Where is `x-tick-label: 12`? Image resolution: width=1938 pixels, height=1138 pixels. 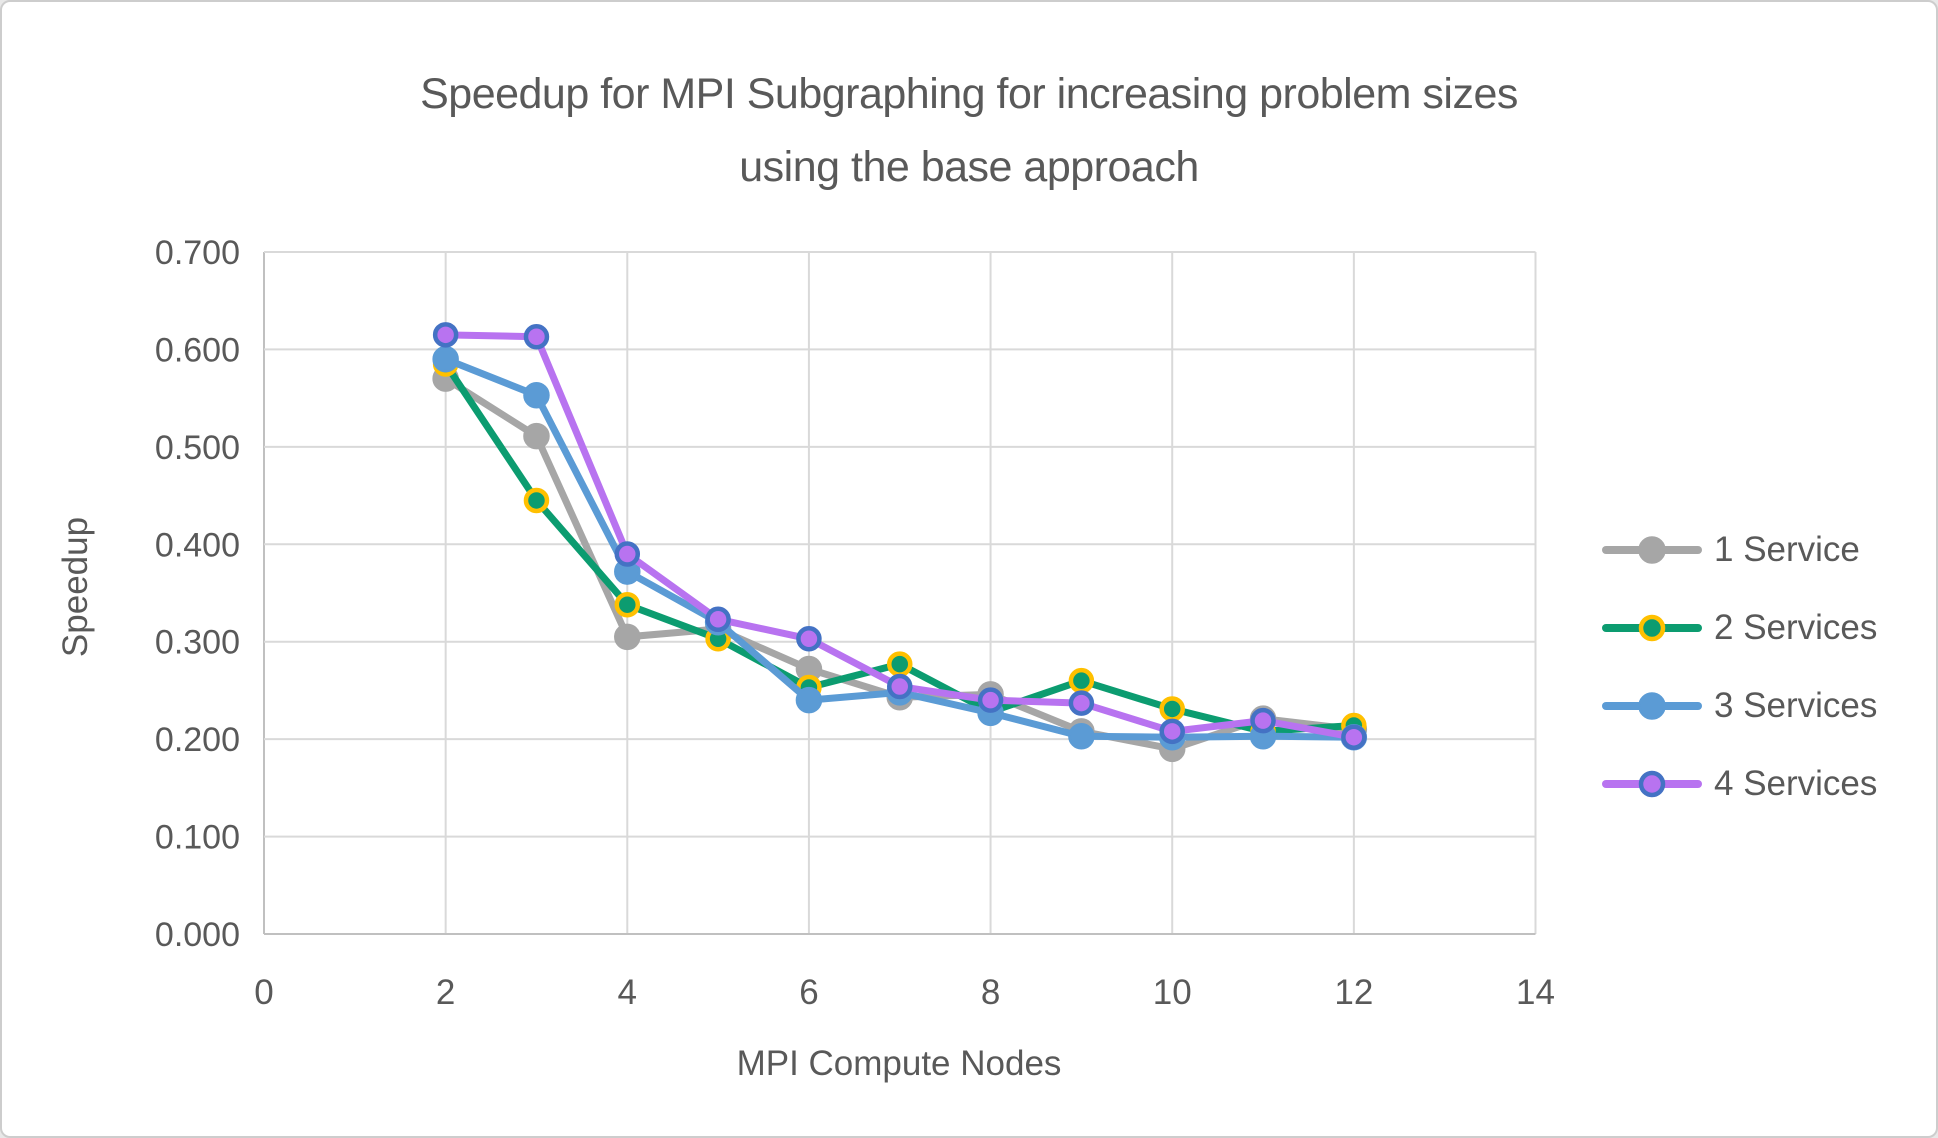 x-tick-label: 12 is located at coordinates (1353, 992).